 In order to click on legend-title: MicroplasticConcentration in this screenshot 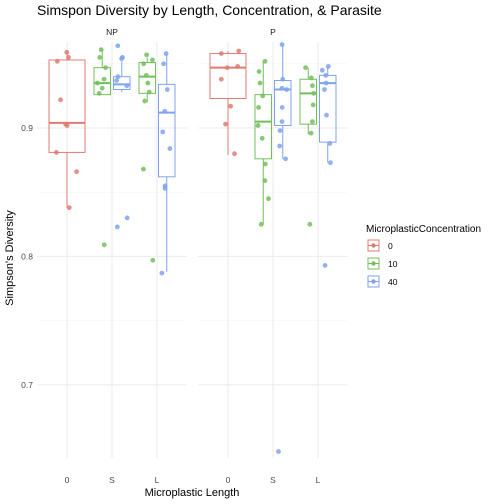, I will do `click(423, 229)`.